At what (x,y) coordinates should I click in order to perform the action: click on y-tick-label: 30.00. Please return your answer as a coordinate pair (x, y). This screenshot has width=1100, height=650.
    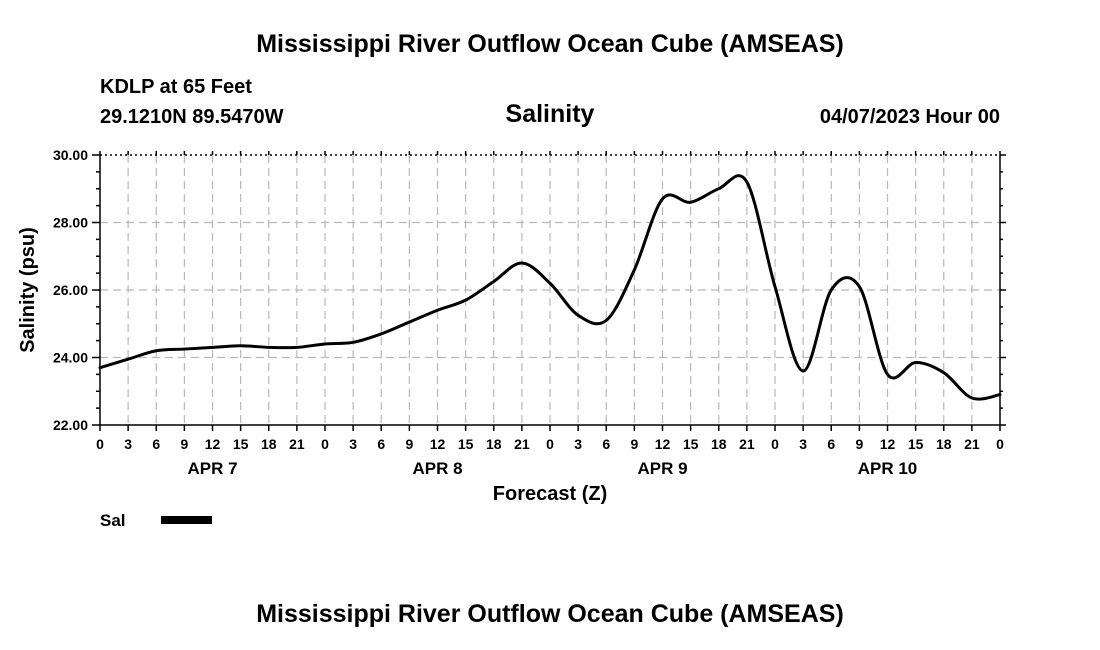
    Looking at the image, I should click on (70, 155).